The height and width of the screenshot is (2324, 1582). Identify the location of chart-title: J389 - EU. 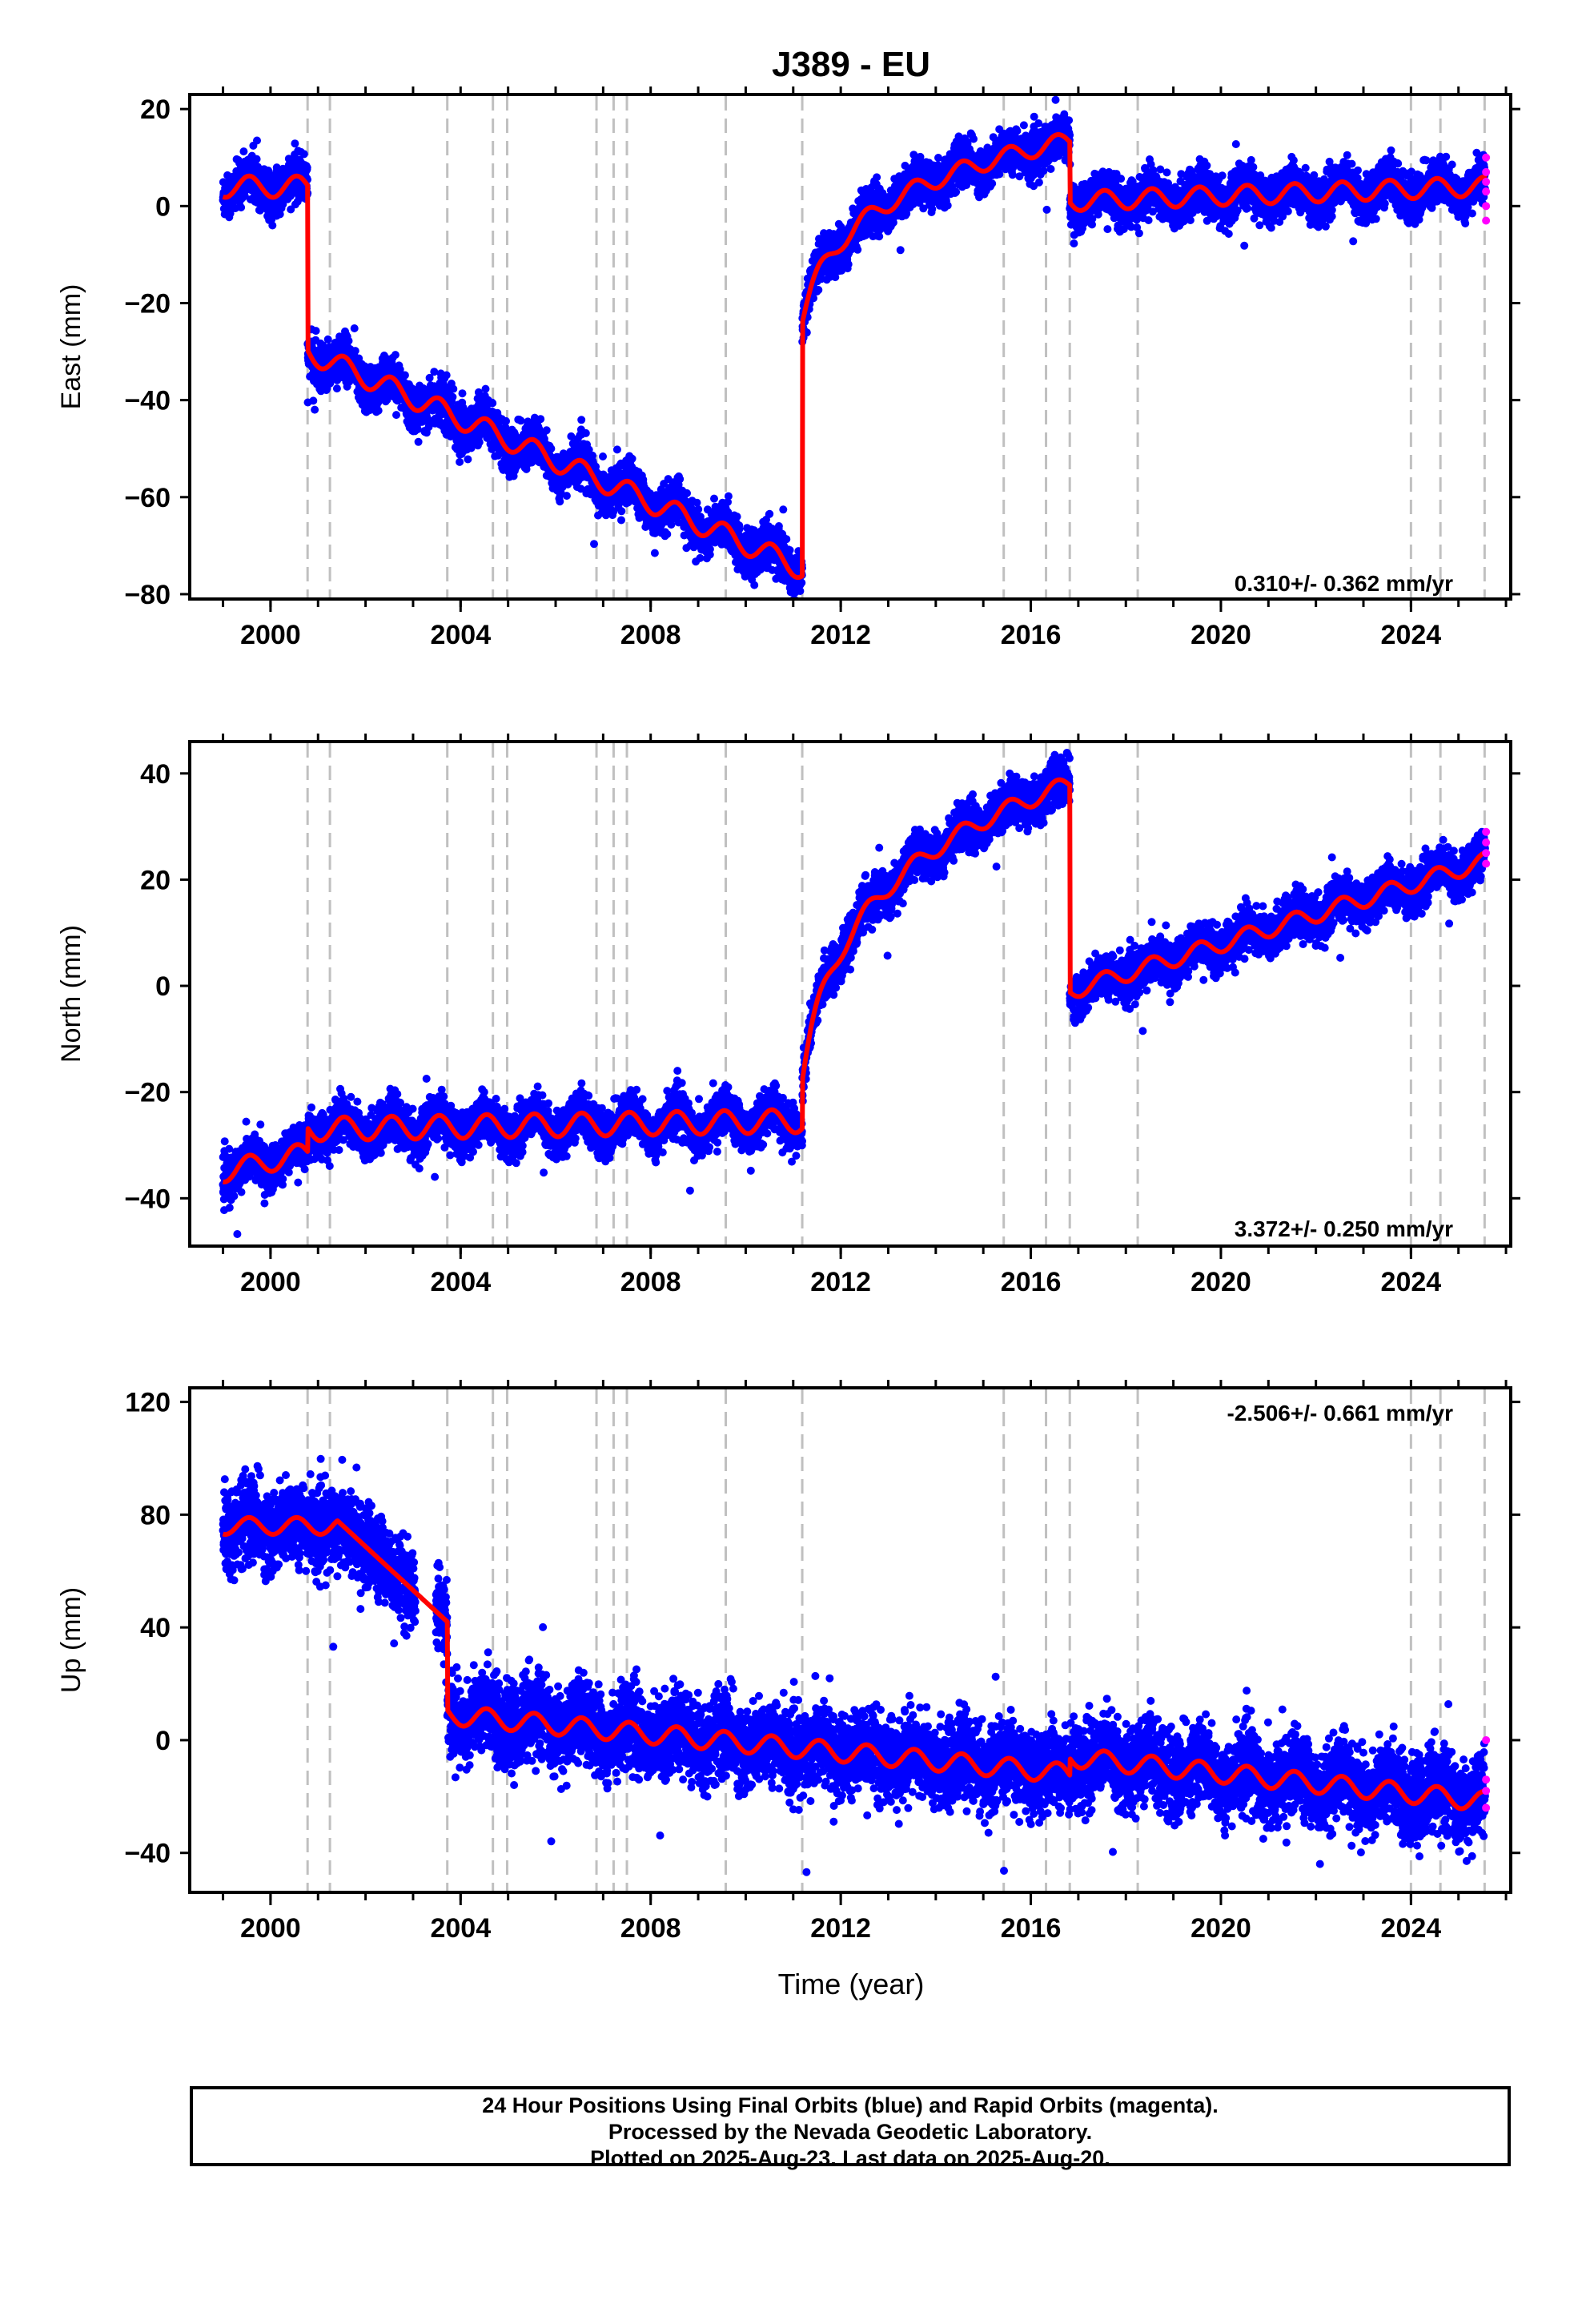
(851, 64).